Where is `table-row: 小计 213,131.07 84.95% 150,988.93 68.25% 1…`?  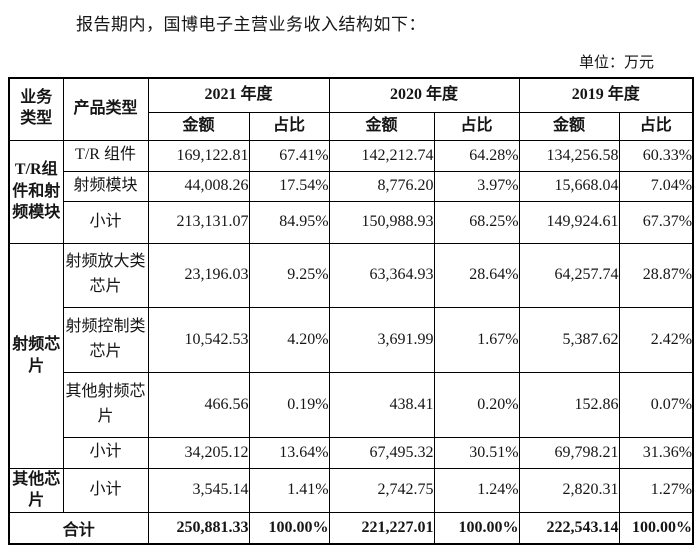 table-row: 小计 213,131.07 84.95% 150,988.93 68.25% 1… is located at coordinates (351, 222).